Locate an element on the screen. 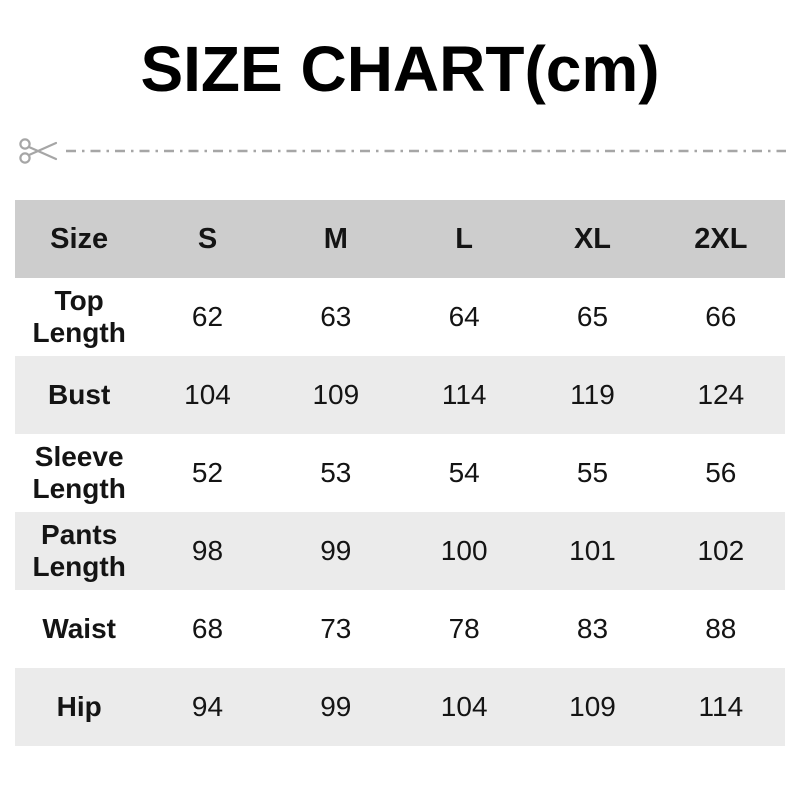 Image resolution: width=800 pixels, height=800 pixels. cell-value: 68 is located at coordinates (207, 628).